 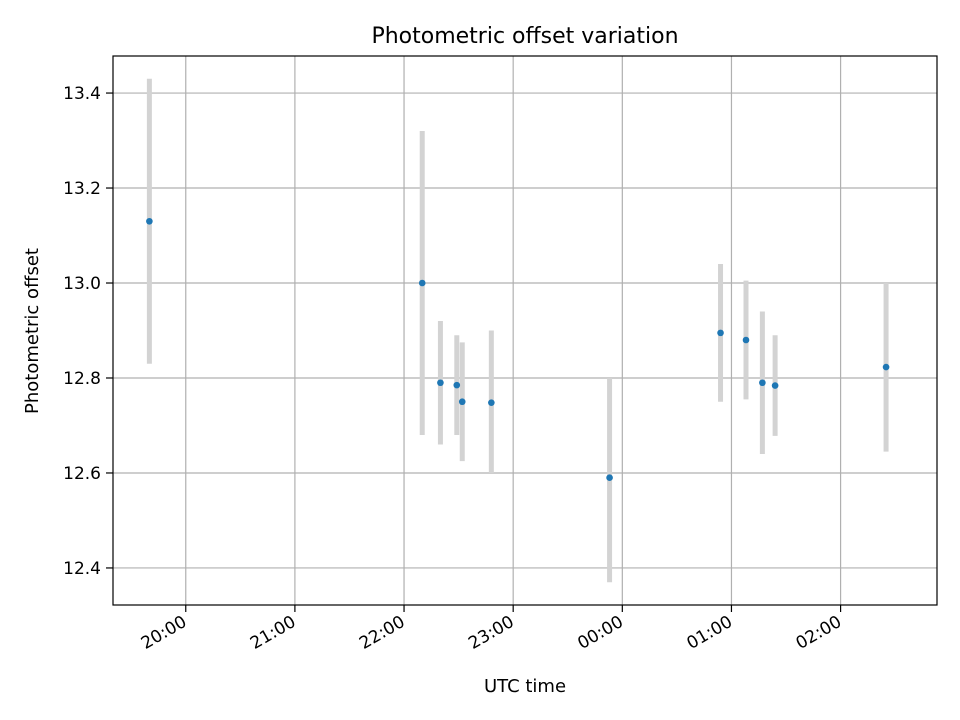 I want to click on y-axis-label: Photometric offset, so click(x=32, y=331).